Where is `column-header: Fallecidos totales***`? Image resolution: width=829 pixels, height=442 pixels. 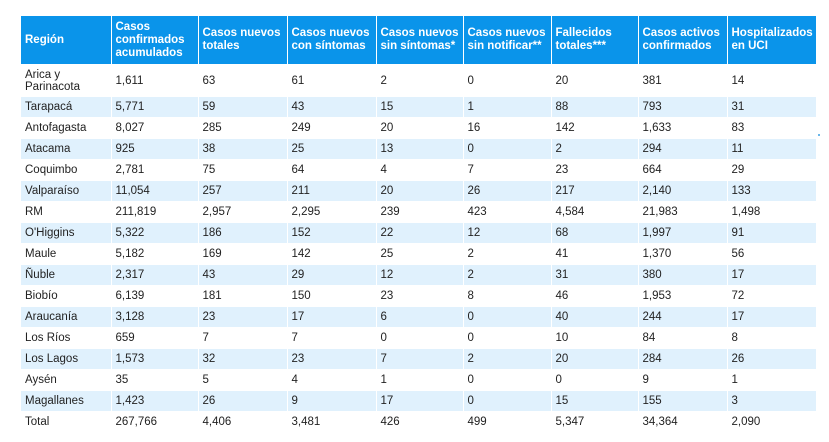
column-header: Fallecidos totales*** is located at coordinates (595, 40).